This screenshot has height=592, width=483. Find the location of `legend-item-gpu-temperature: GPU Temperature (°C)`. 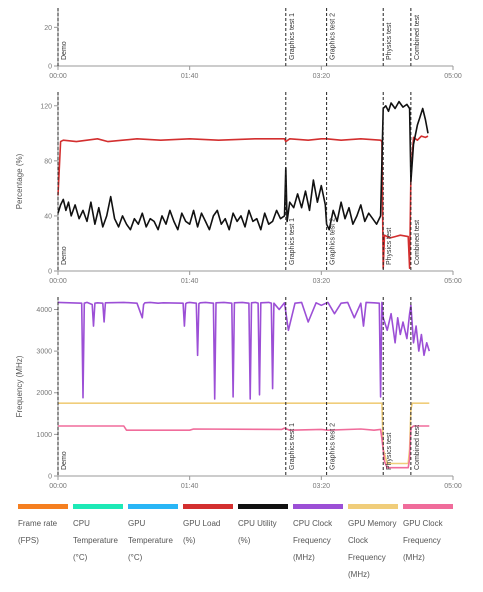

legend-item-gpu-temperature: GPU Temperature (°C) is located at coordinates (154, 535).